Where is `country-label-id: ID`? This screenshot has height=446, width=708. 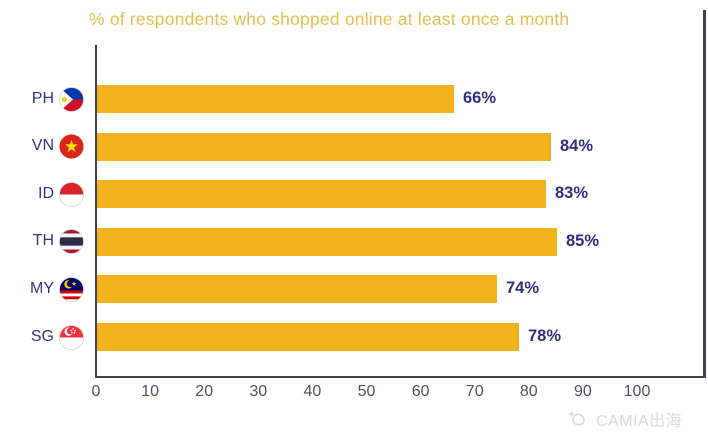 country-label-id: ID is located at coordinates (46, 193).